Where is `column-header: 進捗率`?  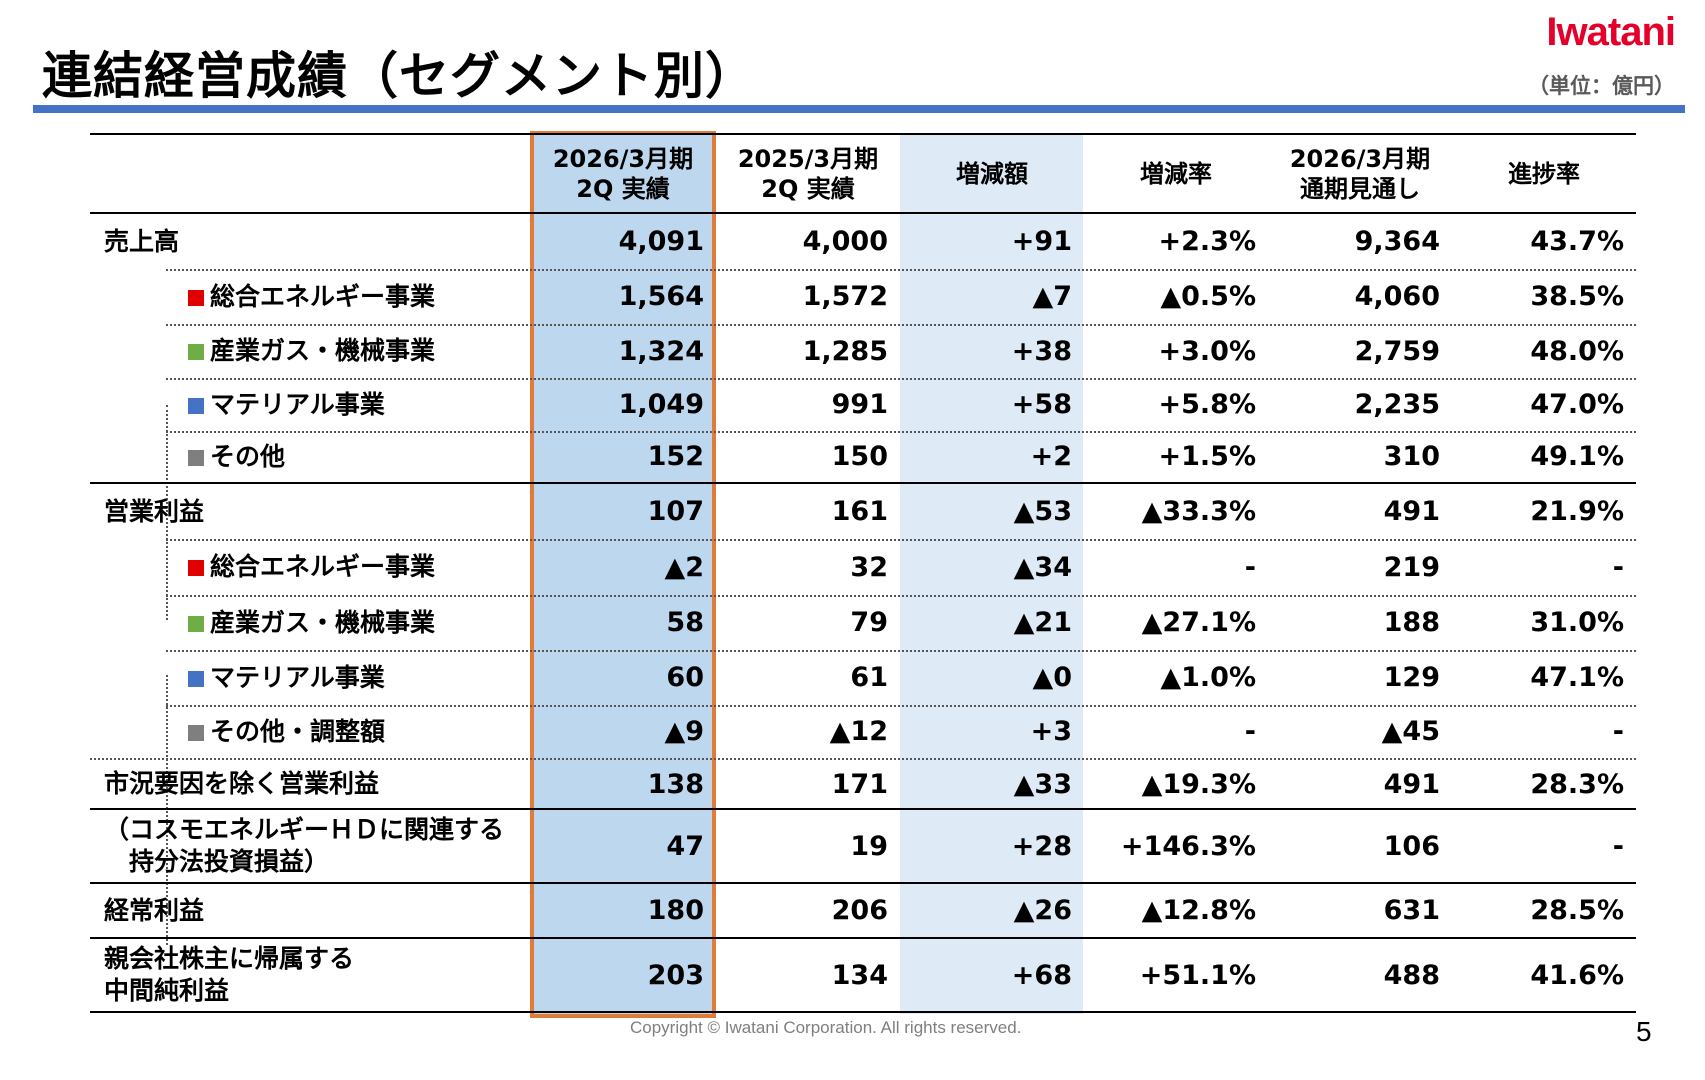
column-header: 進捗率 is located at coordinates (1544, 174).